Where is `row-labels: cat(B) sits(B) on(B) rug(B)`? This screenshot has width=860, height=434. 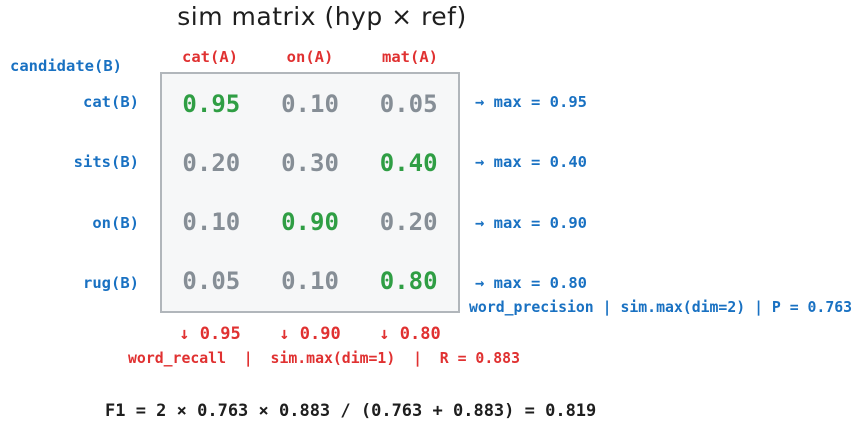
row-labels: cat(B) sits(B) on(B) rug(B) is located at coordinates (75, 192).